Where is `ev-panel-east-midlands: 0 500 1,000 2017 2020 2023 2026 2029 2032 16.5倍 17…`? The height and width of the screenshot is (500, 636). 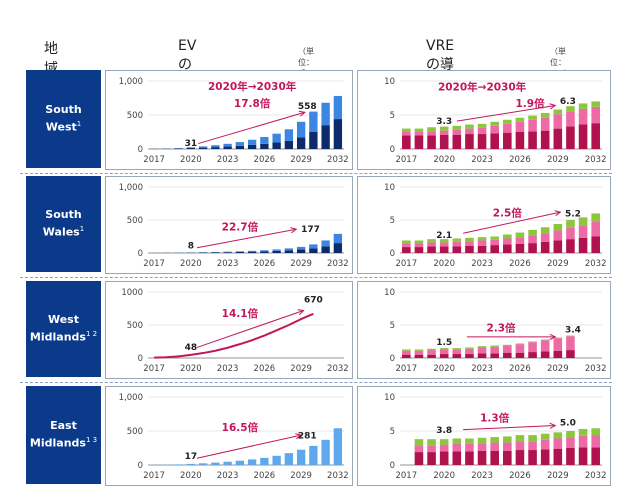
ev-panel-east-midlands: 0 500 1,000 2017 2020 2023 2026 2029 2032 16.5倍 17… is located at coordinates (229, 436).